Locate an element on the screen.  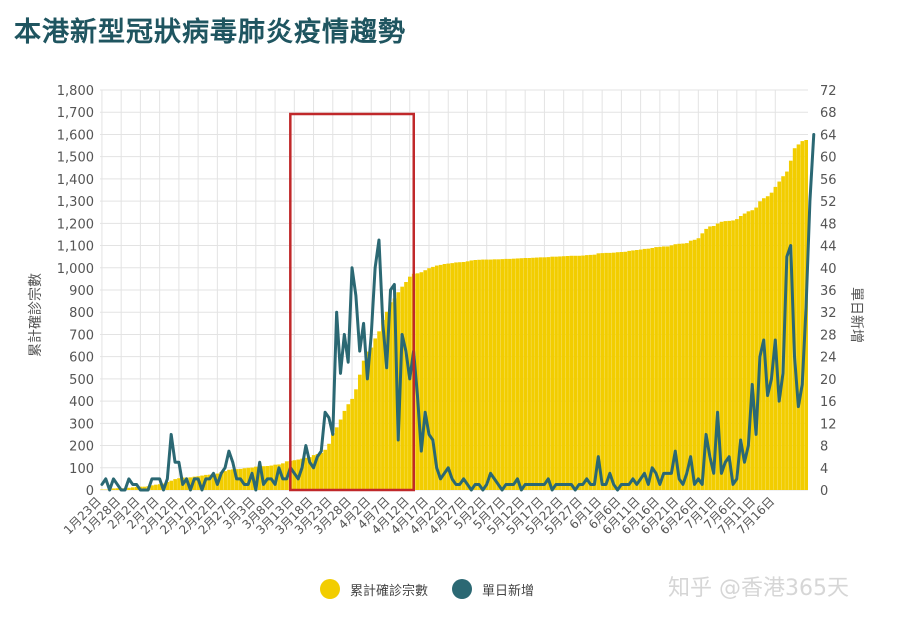
right-tick-label: 44 is located at coordinates (828, 247).